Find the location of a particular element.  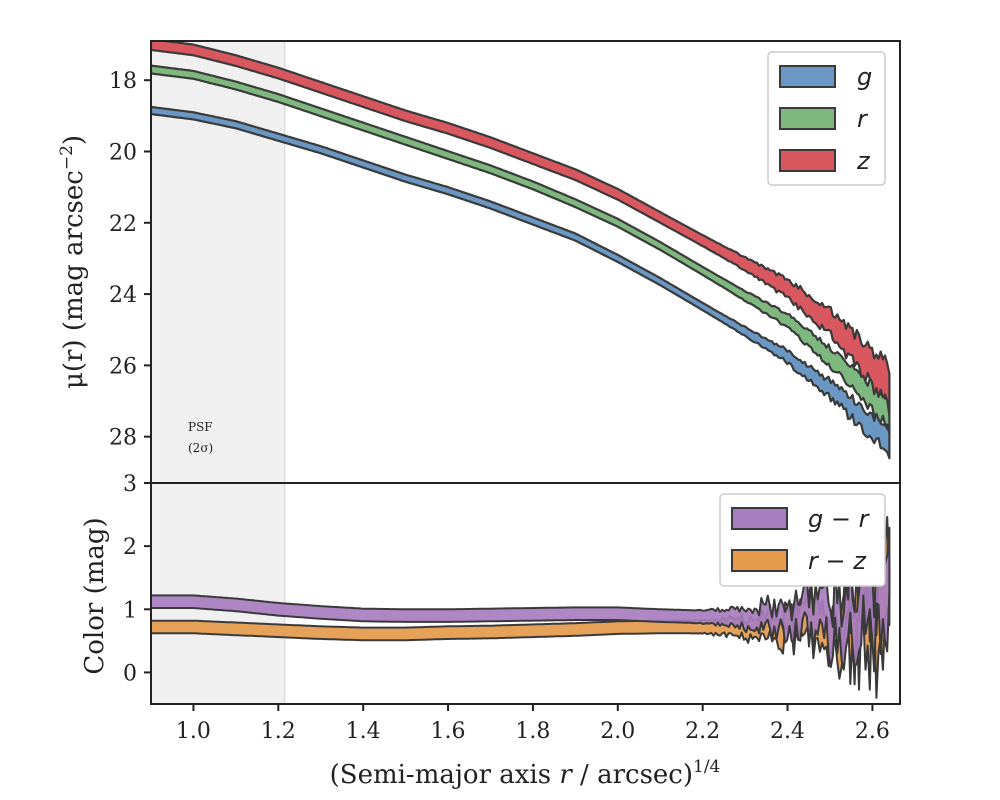

legend-label-1: r − z is located at coordinates (837, 561).